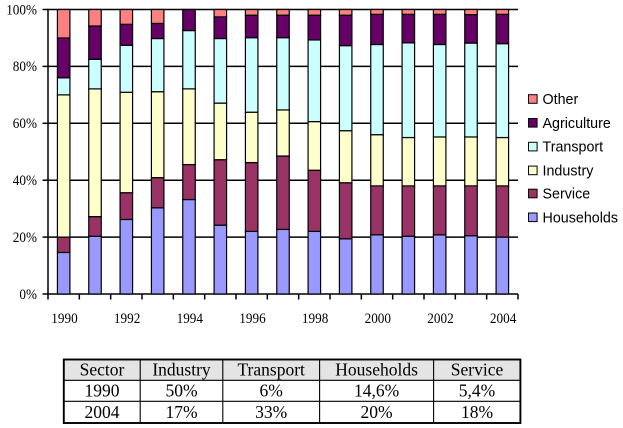 This screenshot has height=428, width=623. Describe the element at coordinates (477, 412) in the screenshot. I see `svg-text: 18%` at that location.